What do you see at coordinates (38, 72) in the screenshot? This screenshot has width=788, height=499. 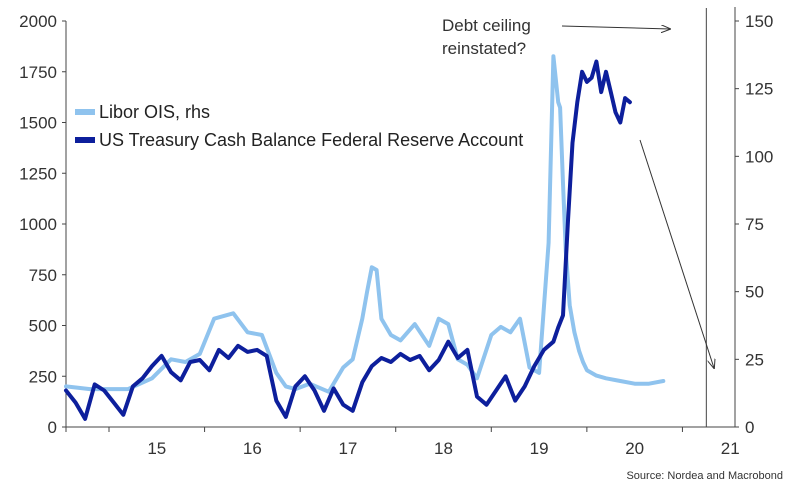 I see `left-tick-label: 1750` at bounding box center [38, 72].